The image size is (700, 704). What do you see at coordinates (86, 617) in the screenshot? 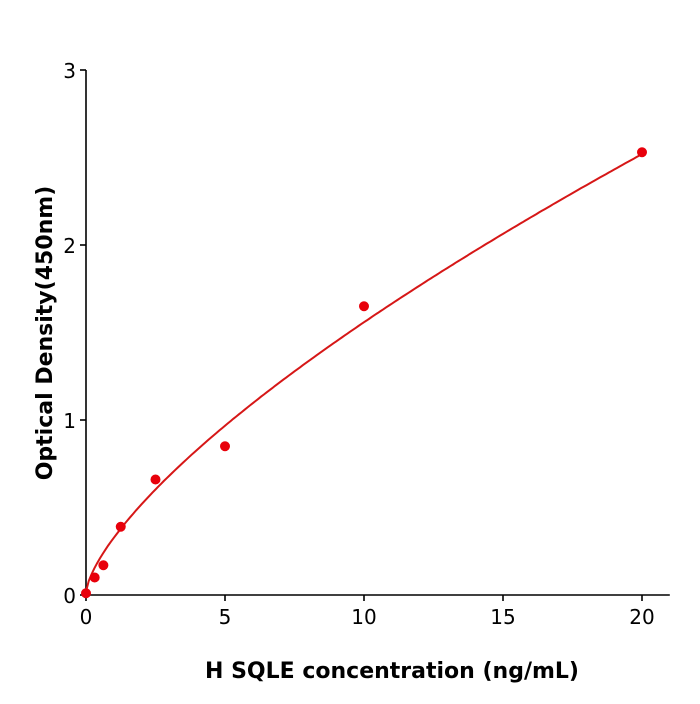
I see `x-tick-label: 0` at bounding box center [86, 617].